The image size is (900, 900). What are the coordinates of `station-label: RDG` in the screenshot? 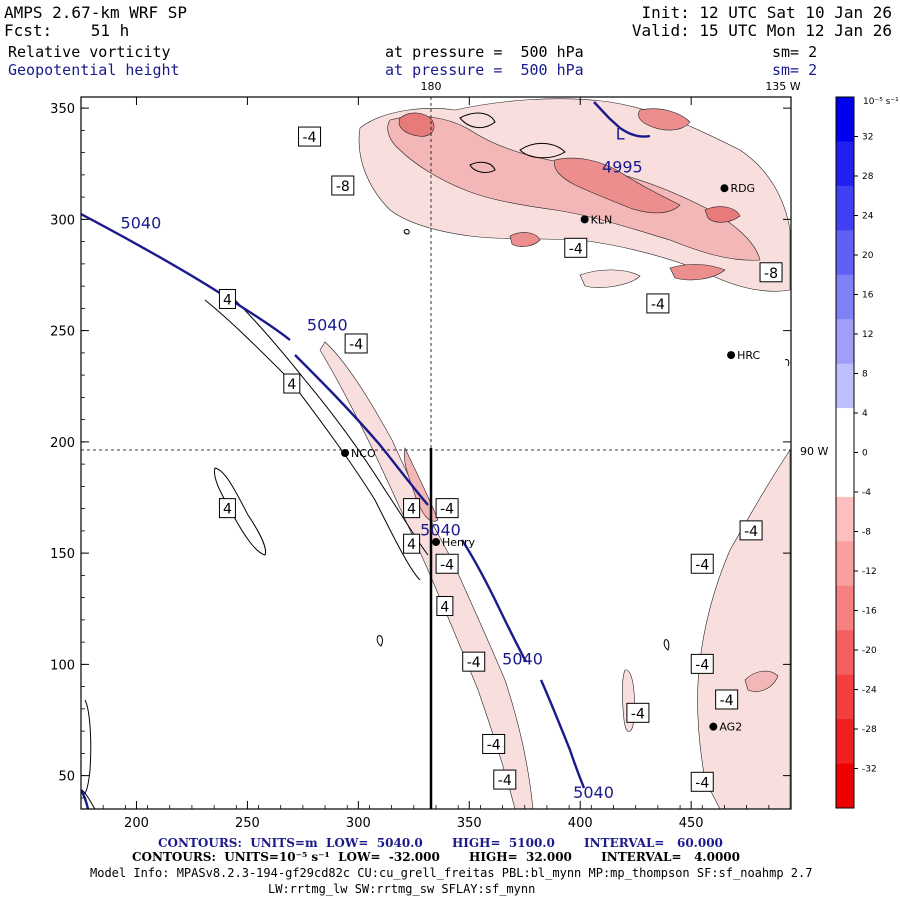 It's located at (742, 188).